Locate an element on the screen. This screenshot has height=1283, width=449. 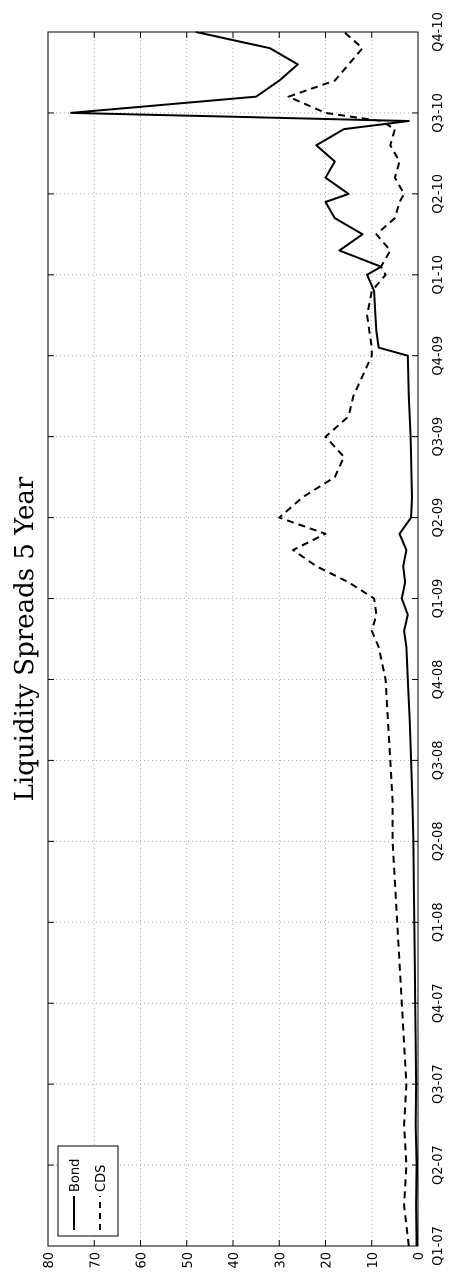
value-tick-label: 60 is located at coordinates (142, 1260).